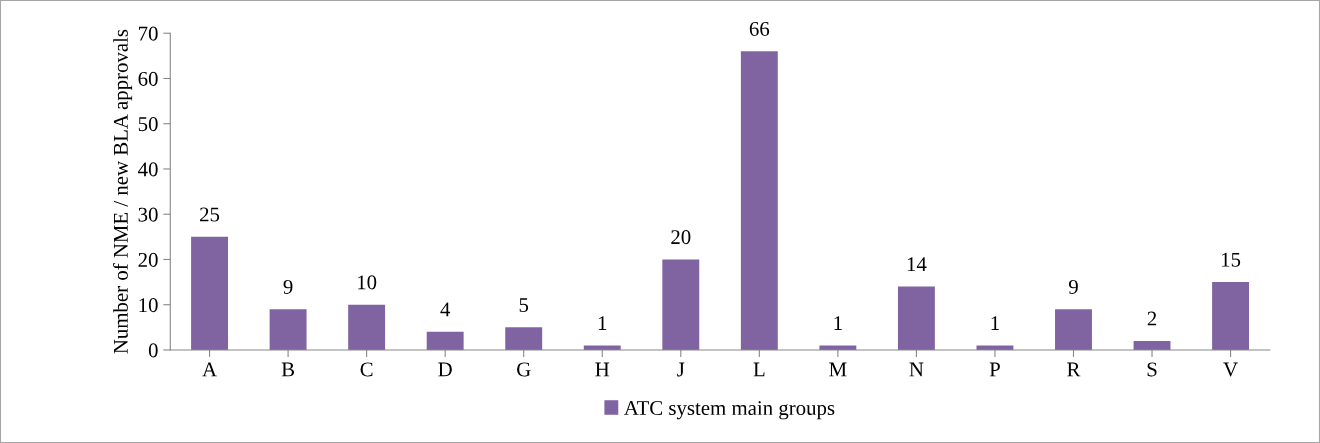 The image size is (1320, 443). What do you see at coordinates (1074, 369) in the screenshot?
I see `x-tick-label: R` at bounding box center [1074, 369].